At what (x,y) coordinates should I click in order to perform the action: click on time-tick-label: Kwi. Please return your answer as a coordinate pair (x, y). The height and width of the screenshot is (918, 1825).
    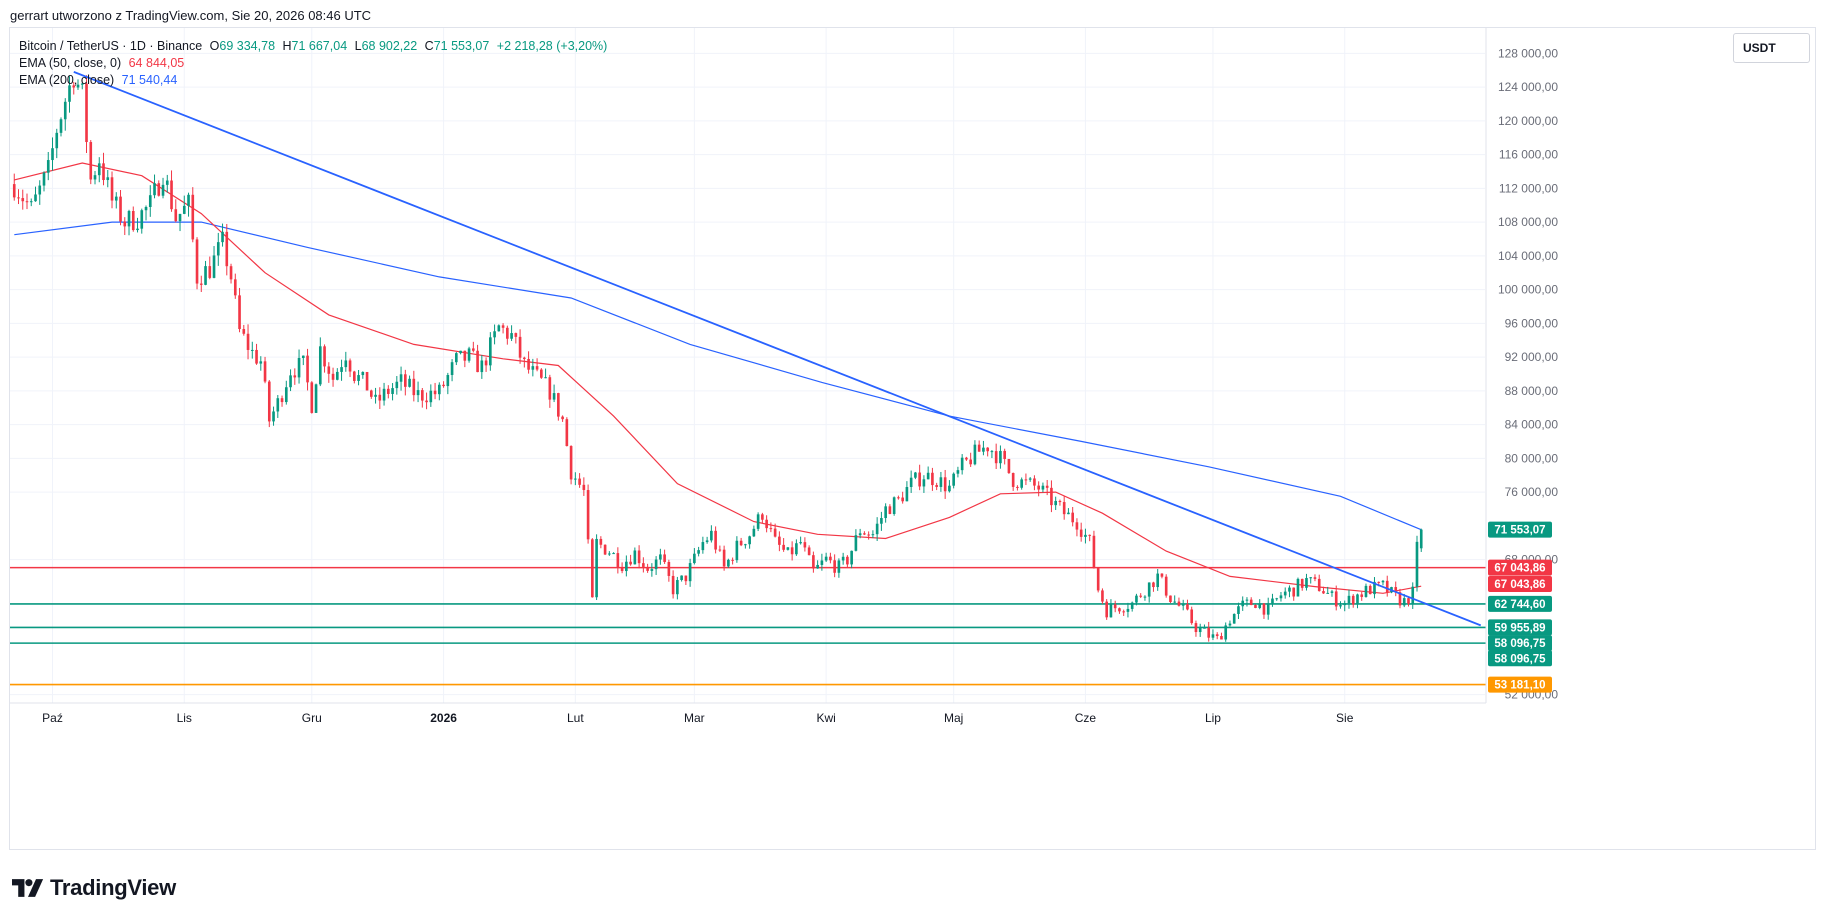
    Looking at the image, I should click on (825, 718).